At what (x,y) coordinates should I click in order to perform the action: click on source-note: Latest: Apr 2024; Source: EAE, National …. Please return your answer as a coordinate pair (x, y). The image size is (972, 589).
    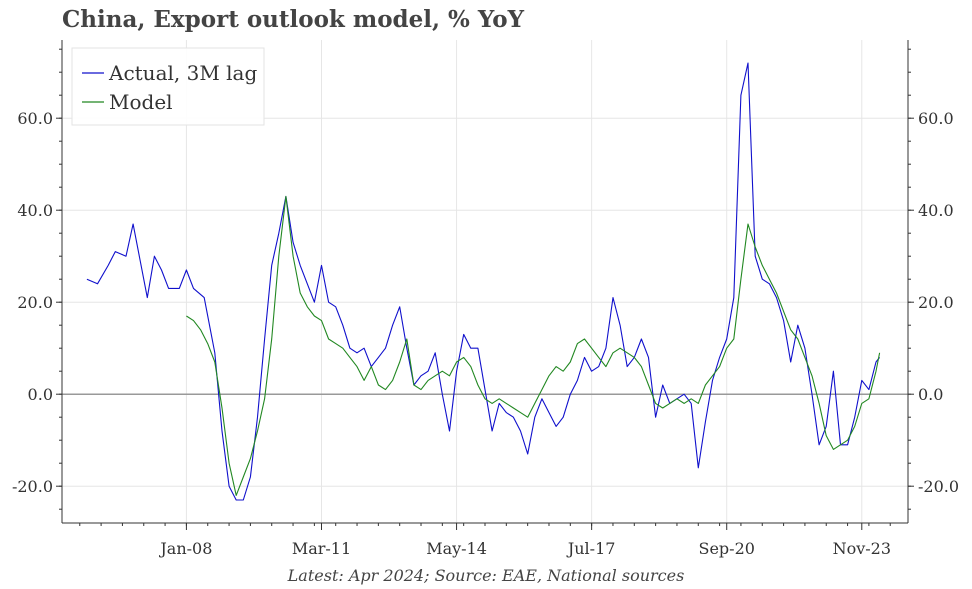
    Looking at the image, I should click on (486, 575).